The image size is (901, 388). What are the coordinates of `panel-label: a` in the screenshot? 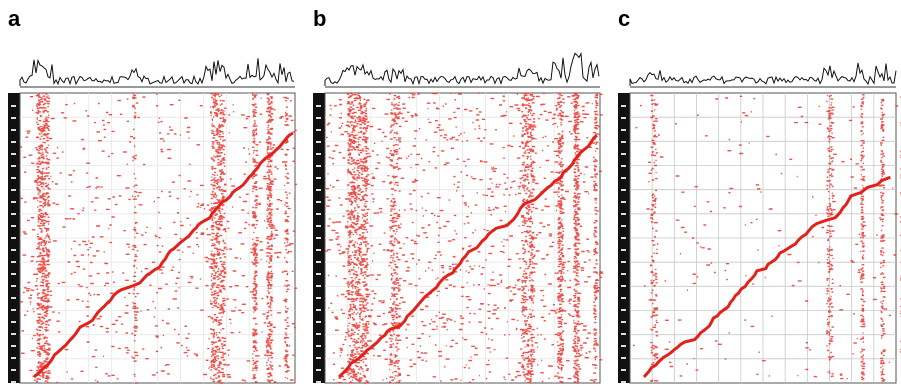 It's located at (14, 18).